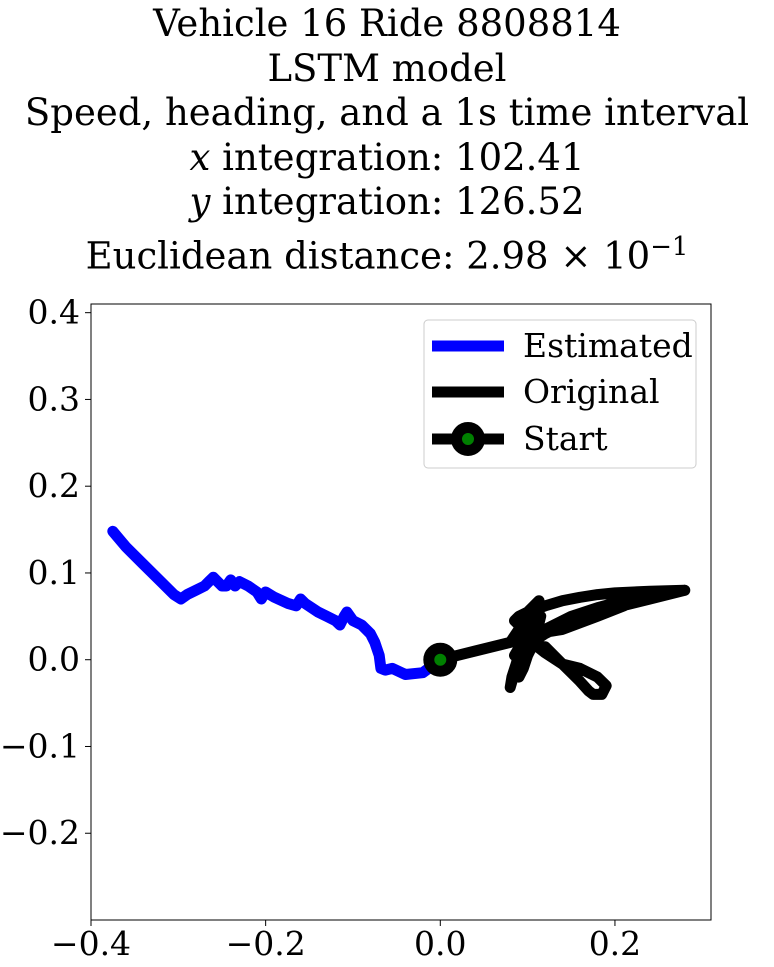 This screenshot has width=774, height=967. What do you see at coordinates (91, 943) in the screenshot?
I see `x-tick-label: −0.4` at bounding box center [91, 943].